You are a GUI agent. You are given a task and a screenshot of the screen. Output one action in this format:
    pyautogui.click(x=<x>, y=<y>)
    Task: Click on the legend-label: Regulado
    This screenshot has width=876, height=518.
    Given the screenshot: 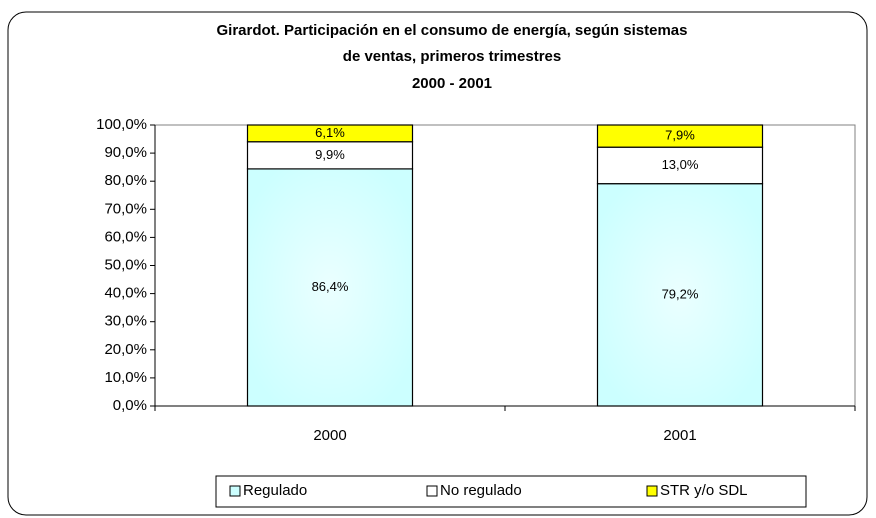 What is the action you would take?
    pyautogui.click(x=275, y=490)
    